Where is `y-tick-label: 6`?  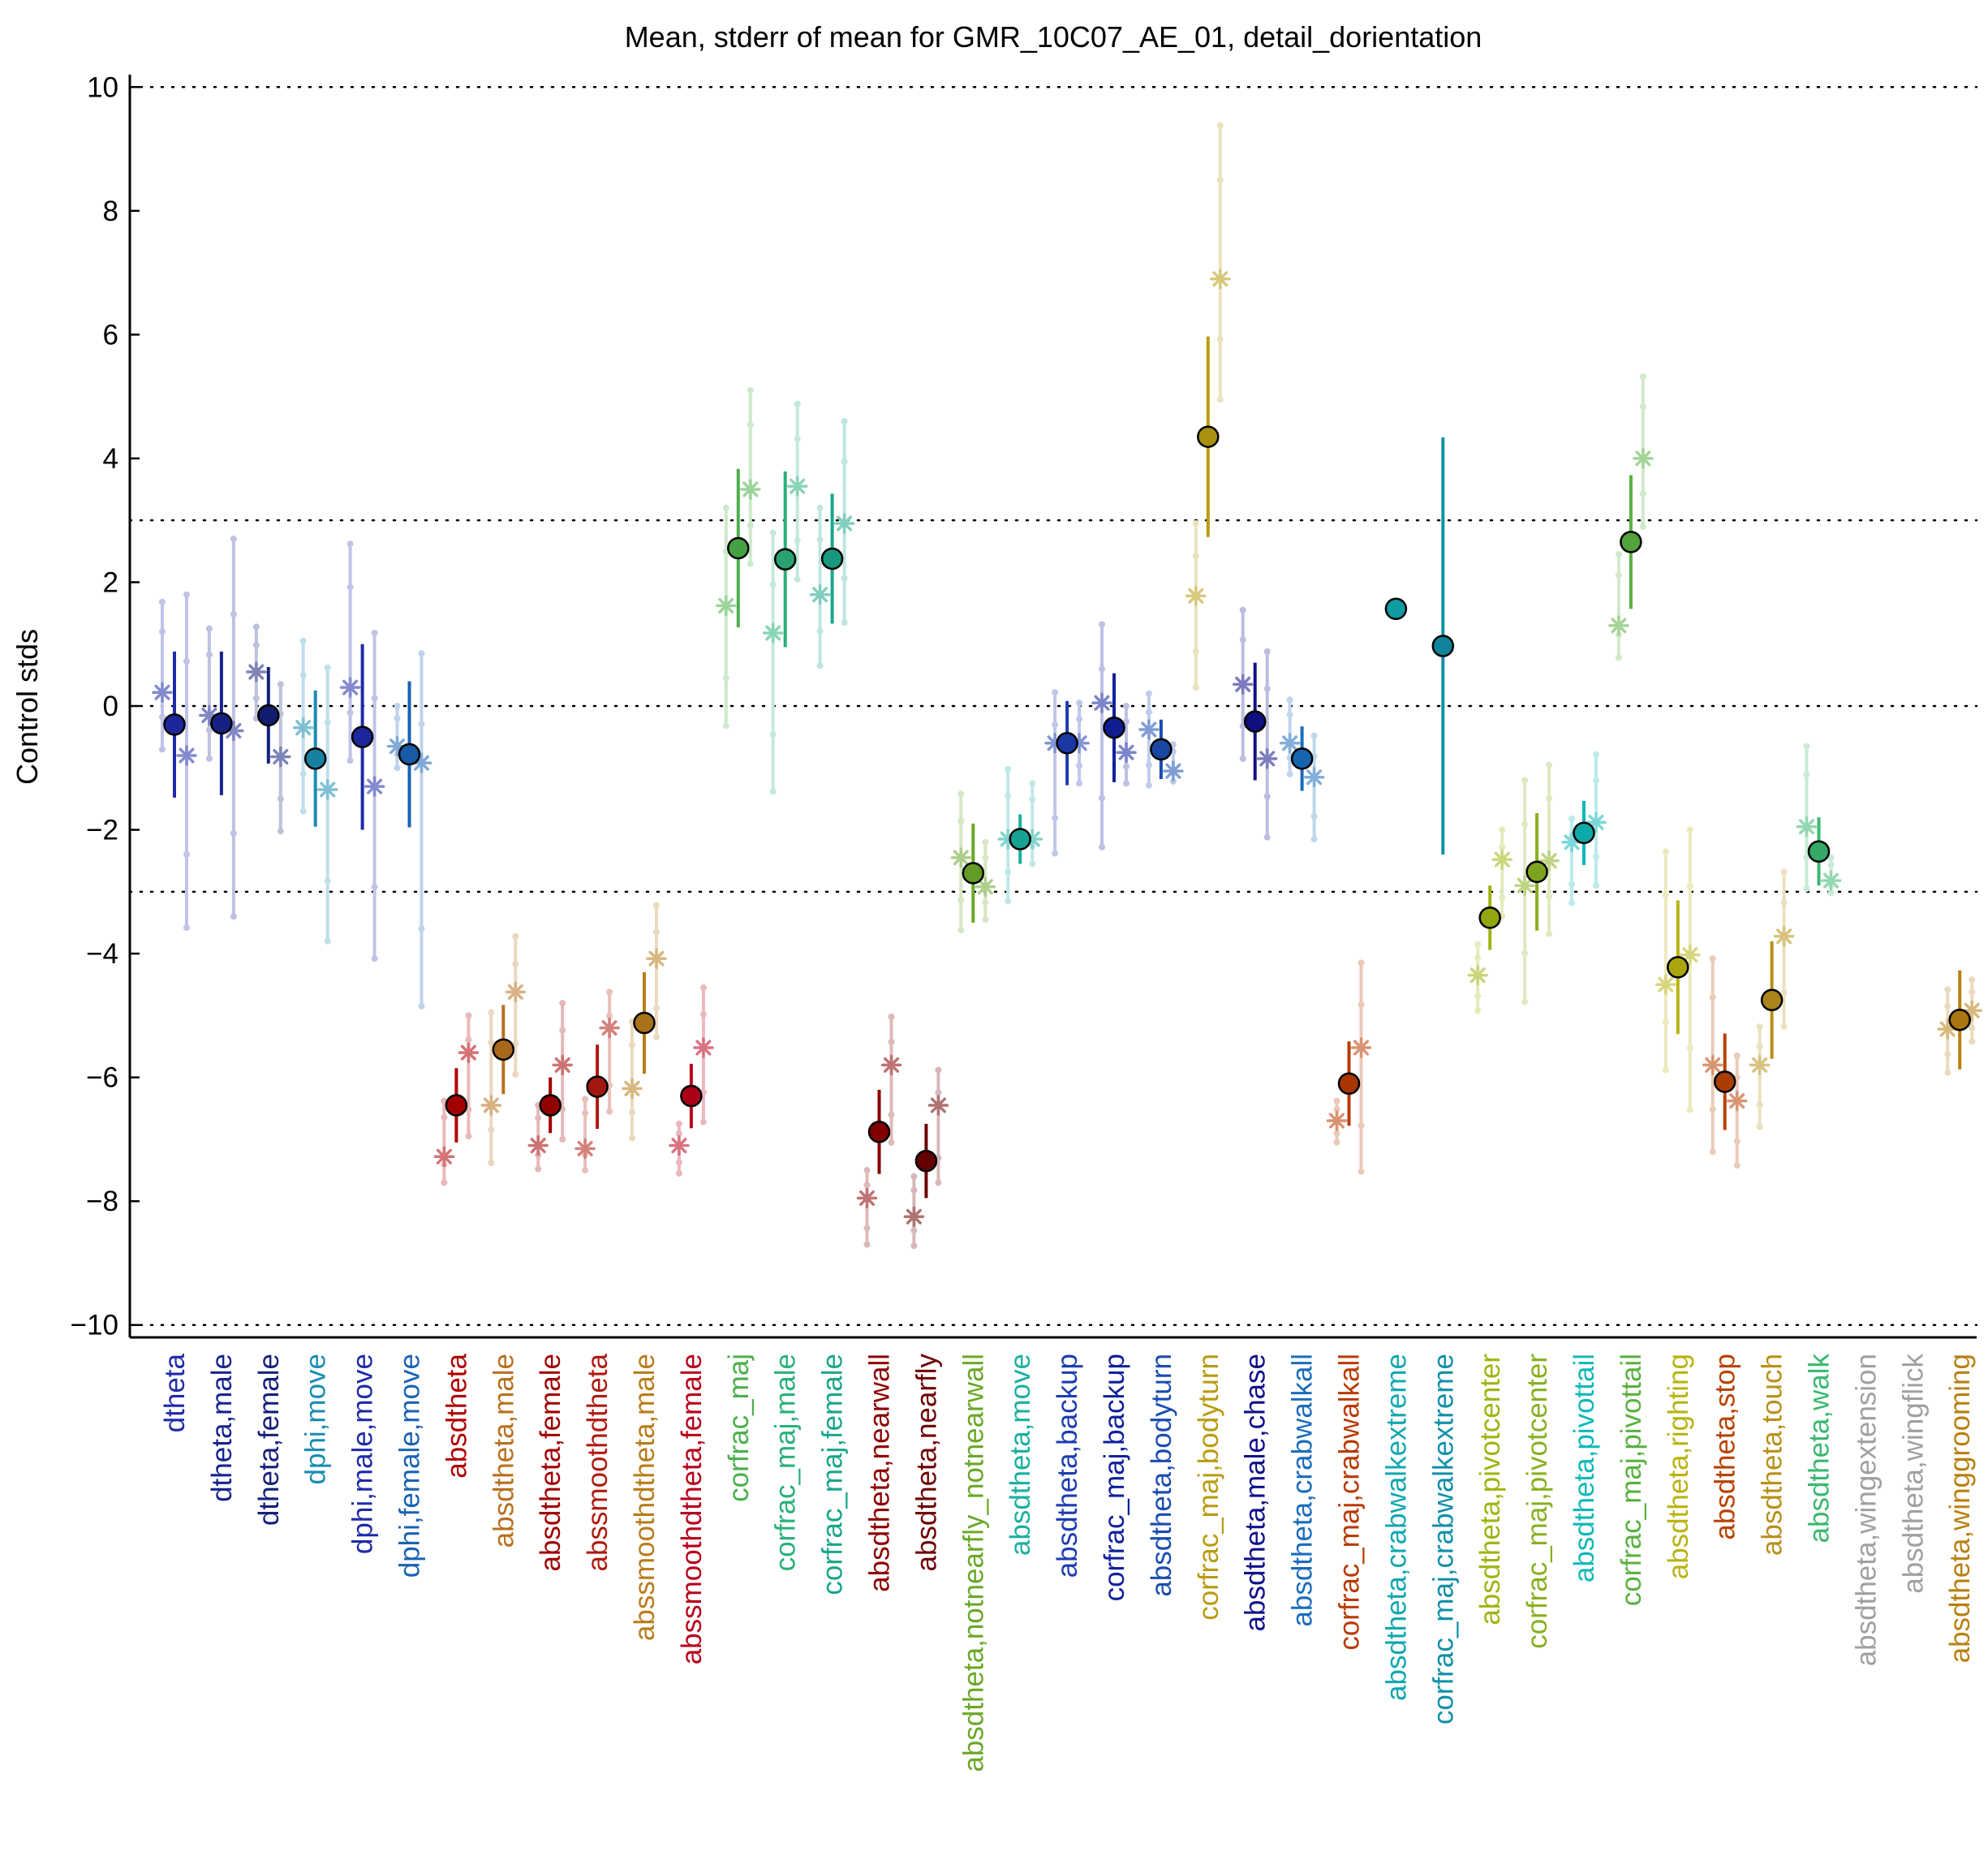 y-tick-label: 6 is located at coordinates (110, 335).